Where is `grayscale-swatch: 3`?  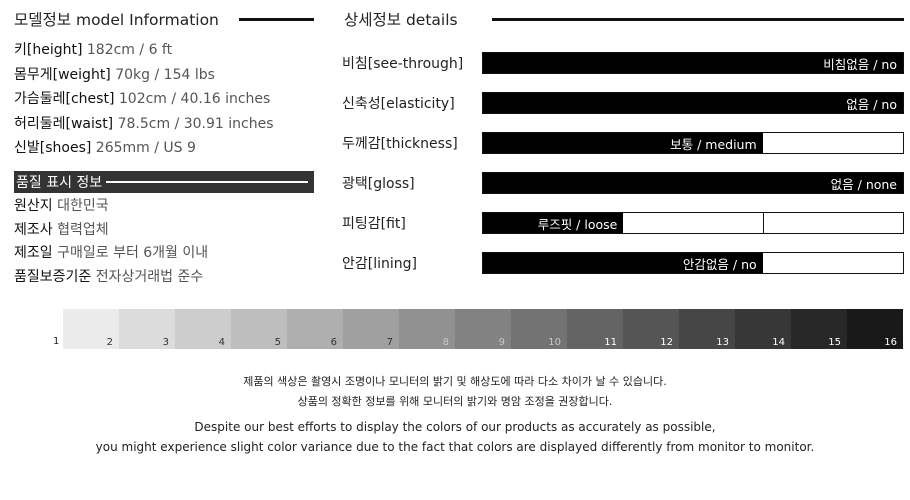 grayscale-swatch: 3 is located at coordinates (147, 329).